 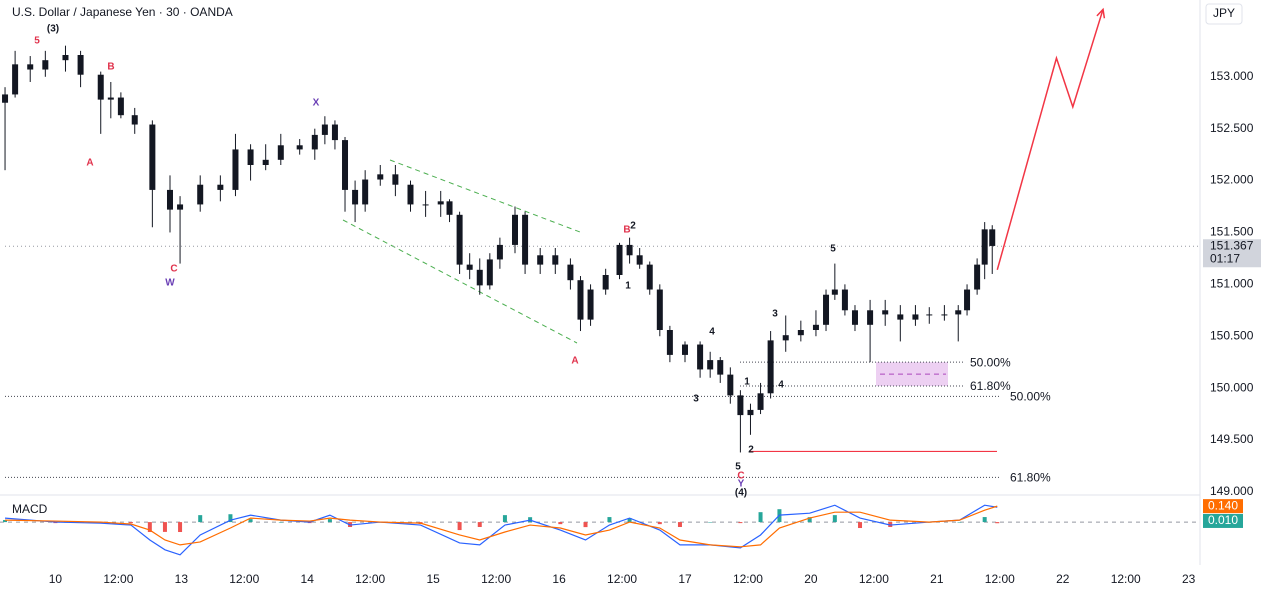 What do you see at coordinates (1189, 579) in the screenshot?
I see `x-tick-label: 23` at bounding box center [1189, 579].